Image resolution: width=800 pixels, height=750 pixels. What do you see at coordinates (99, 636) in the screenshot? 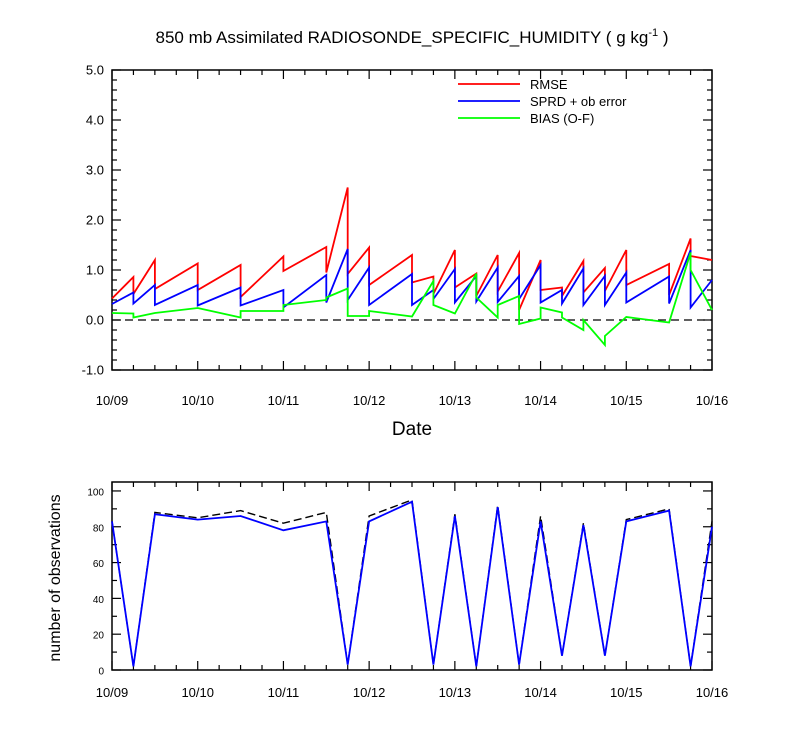
I see `bottom-y-tick-label: 20` at bounding box center [99, 636].